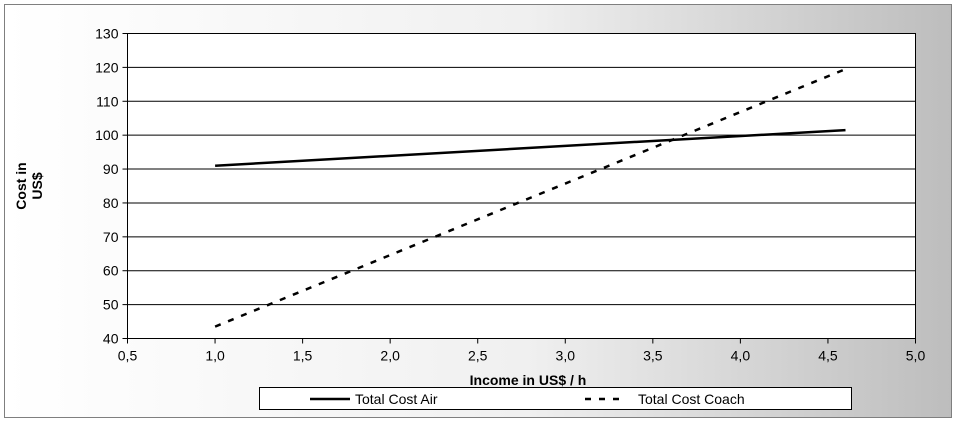 Image resolution: width=958 pixels, height=423 pixels. What do you see at coordinates (215, 356) in the screenshot?
I see `x-tick-label-1,0: 1,0` at bounding box center [215, 356].